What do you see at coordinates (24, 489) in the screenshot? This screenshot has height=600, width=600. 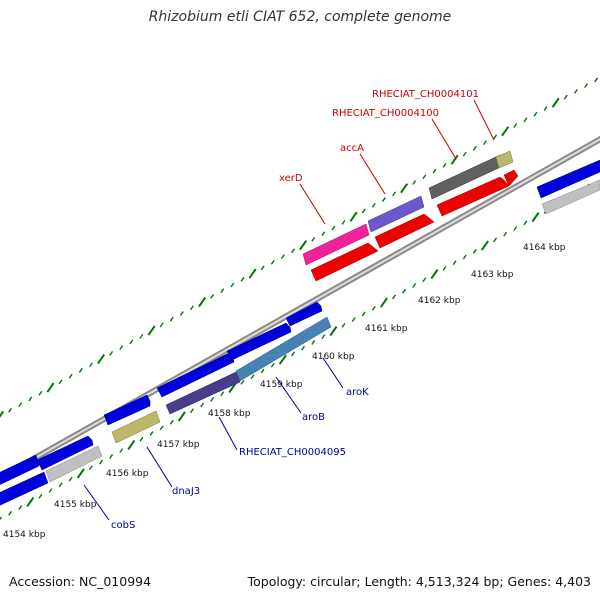 I see `gene-left-lower` at bounding box center [24, 489].